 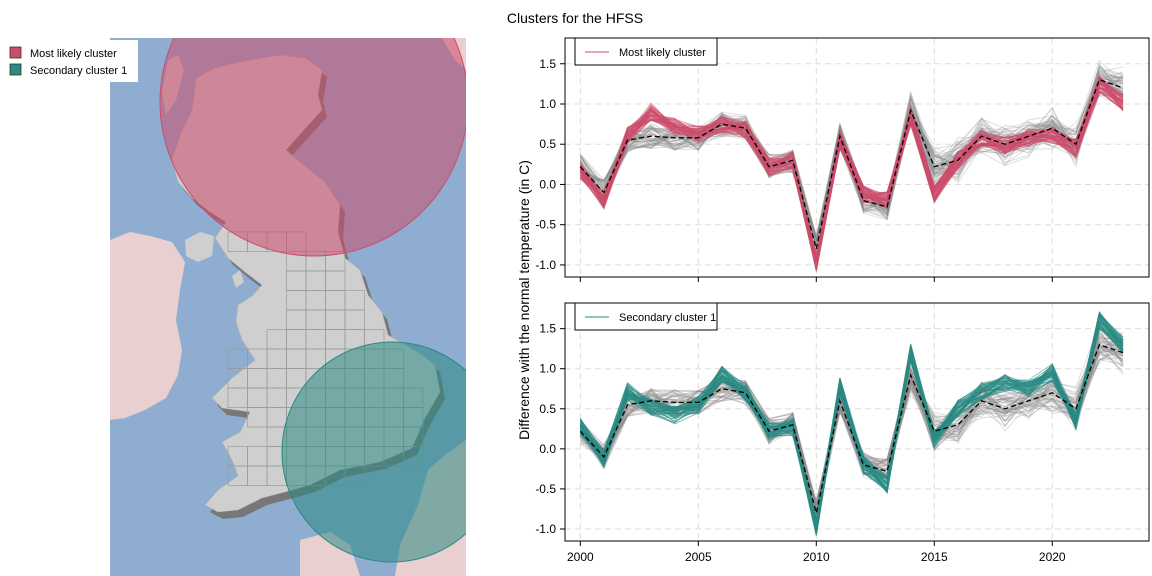 What do you see at coordinates (667, 318) in the screenshot?
I see `chart-legend-label: Secondary cluster 1` at bounding box center [667, 318].